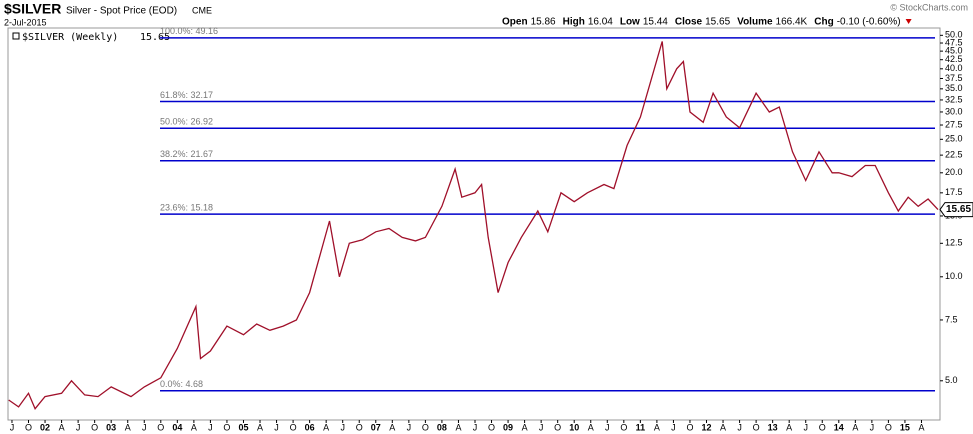  Describe the element at coordinates (954, 172) in the screenshot. I see `y-tick-label: 20.0` at that location.